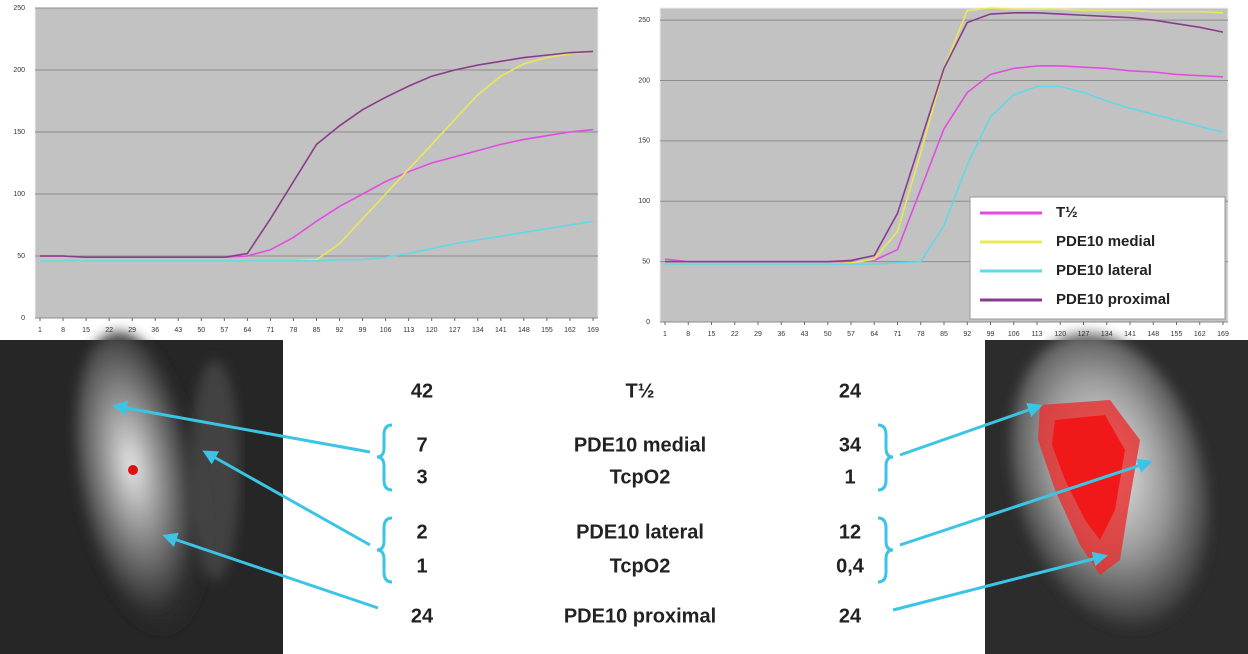 The width and height of the screenshot is (1248, 654). I want to click on table-cell: PDE10 medial, so click(640, 445).